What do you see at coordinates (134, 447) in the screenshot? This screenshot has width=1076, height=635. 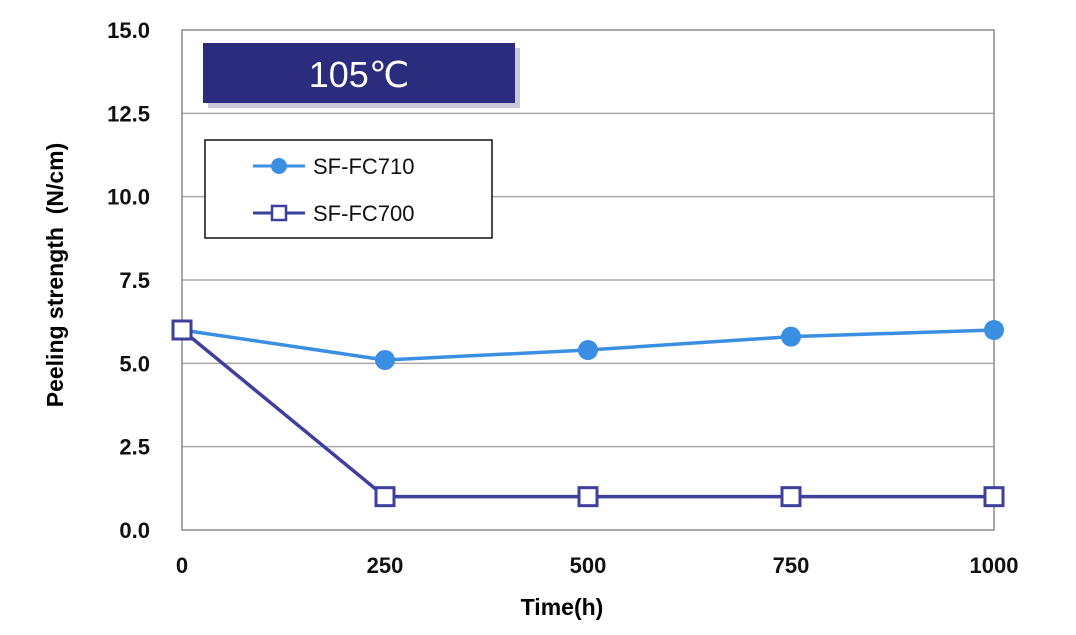 I see `y-tick-label-1: 2.5` at bounding box center [134, 447].